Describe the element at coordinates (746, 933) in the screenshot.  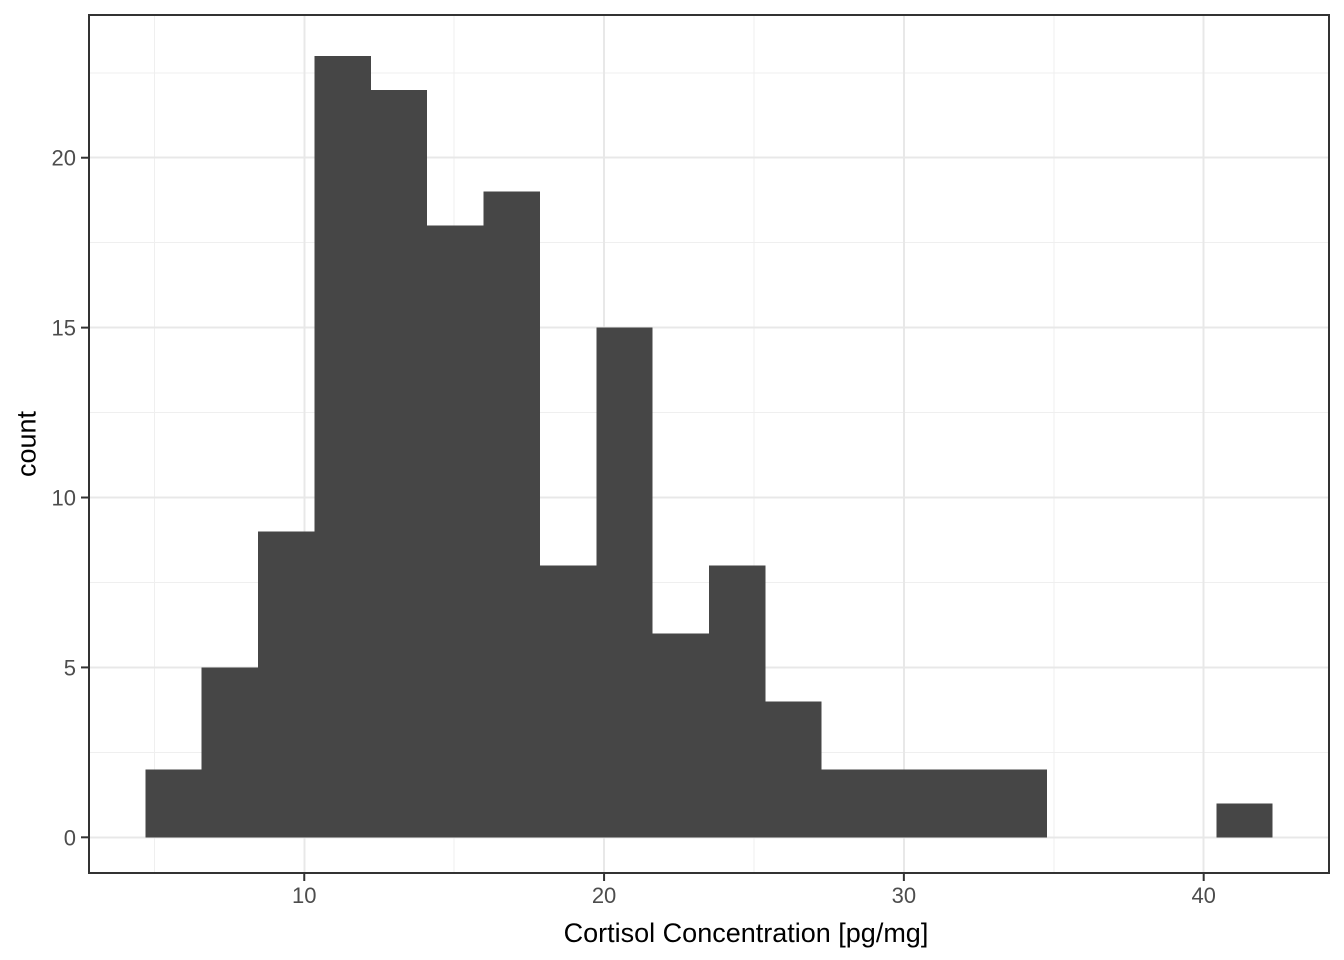
I see `x-axis-title: Cortisol Concentration [pg/mg]` at that location.